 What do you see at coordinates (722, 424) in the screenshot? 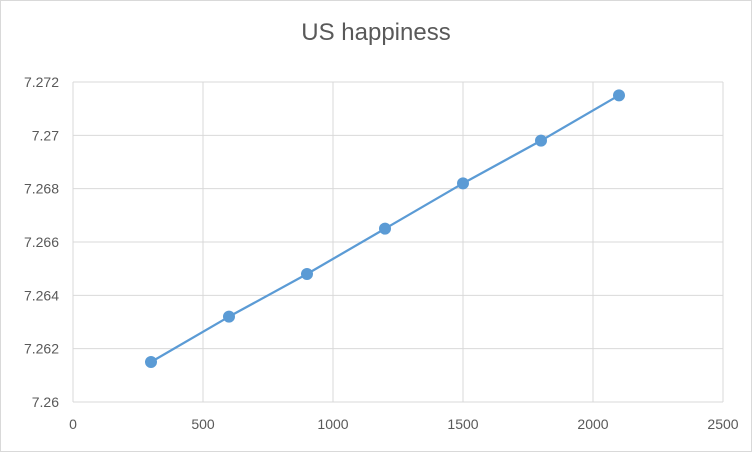
I see `x-tick-label: 2500` at bounding box center [722, 424].